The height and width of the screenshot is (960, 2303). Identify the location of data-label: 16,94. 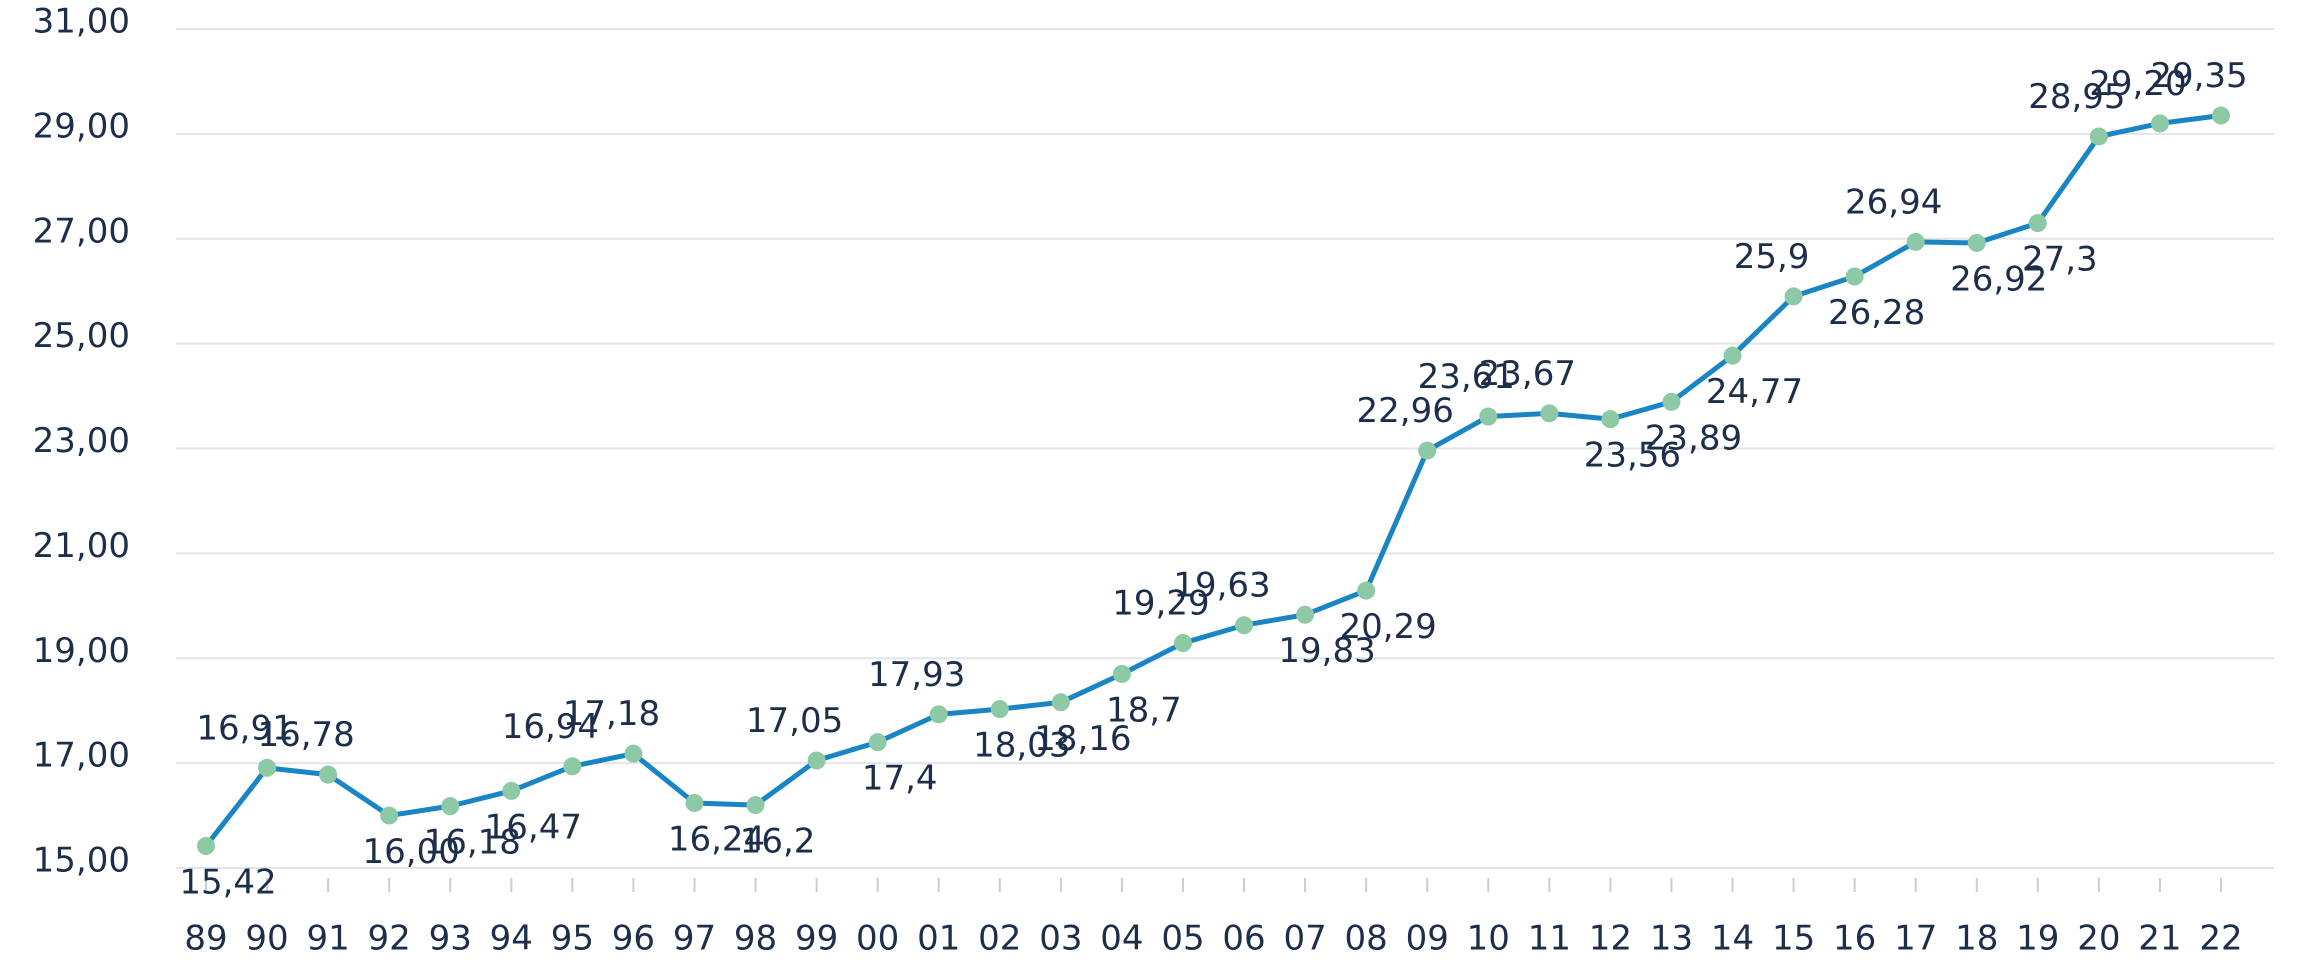
(550, 727).